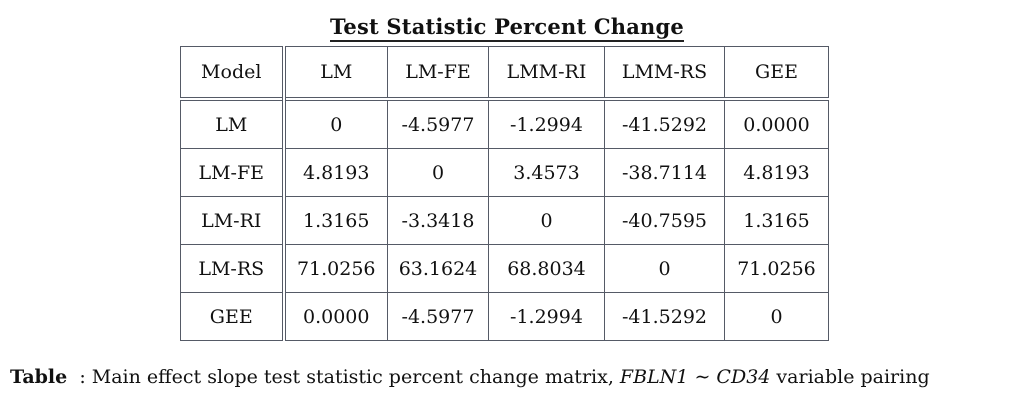 The height and width of the screenshot is (410, 1014). What do you see at coordinates (702, 377) in the screenshot?
I see `caption-sim-symbol: ∼` at bounding box center [702, 377].